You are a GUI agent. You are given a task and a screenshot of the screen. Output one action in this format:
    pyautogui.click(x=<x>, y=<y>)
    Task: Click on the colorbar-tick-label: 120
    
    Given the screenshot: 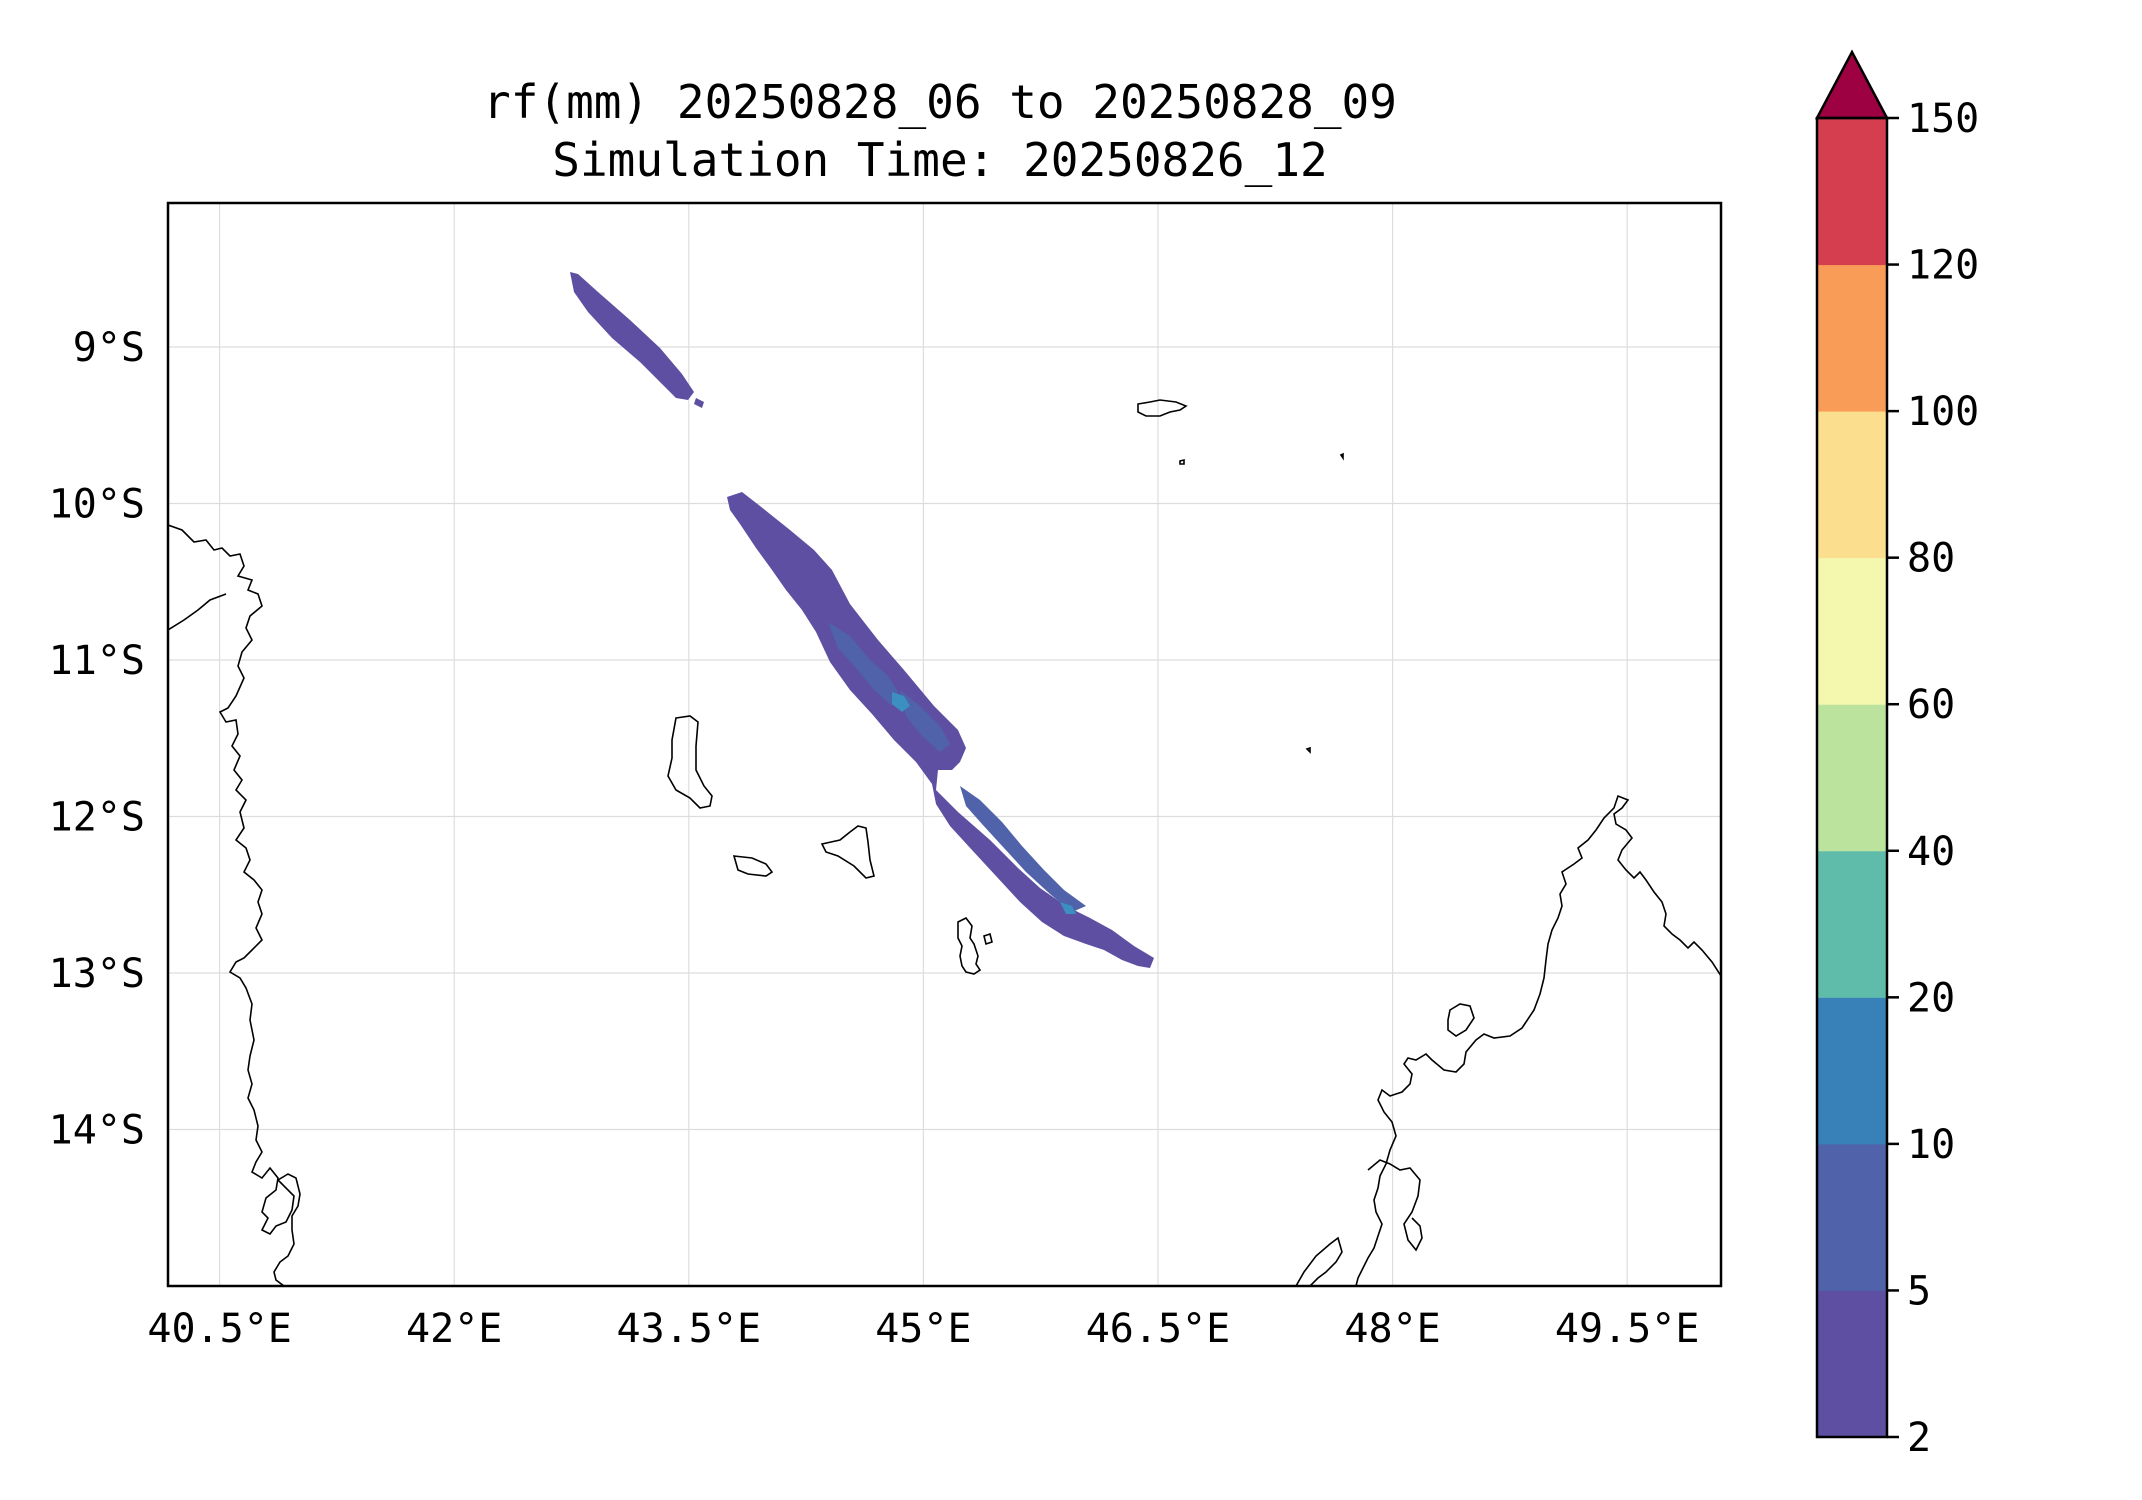 What is the action you would take?
    pyautogui.click(x=1943, y=266)
    